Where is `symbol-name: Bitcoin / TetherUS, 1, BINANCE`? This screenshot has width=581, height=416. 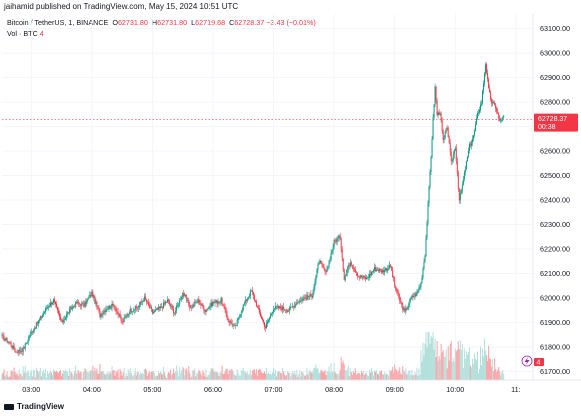 symbol-name: Bitcoin / TetherUS, 1, BINANCE is located at coordinates (58, 22).